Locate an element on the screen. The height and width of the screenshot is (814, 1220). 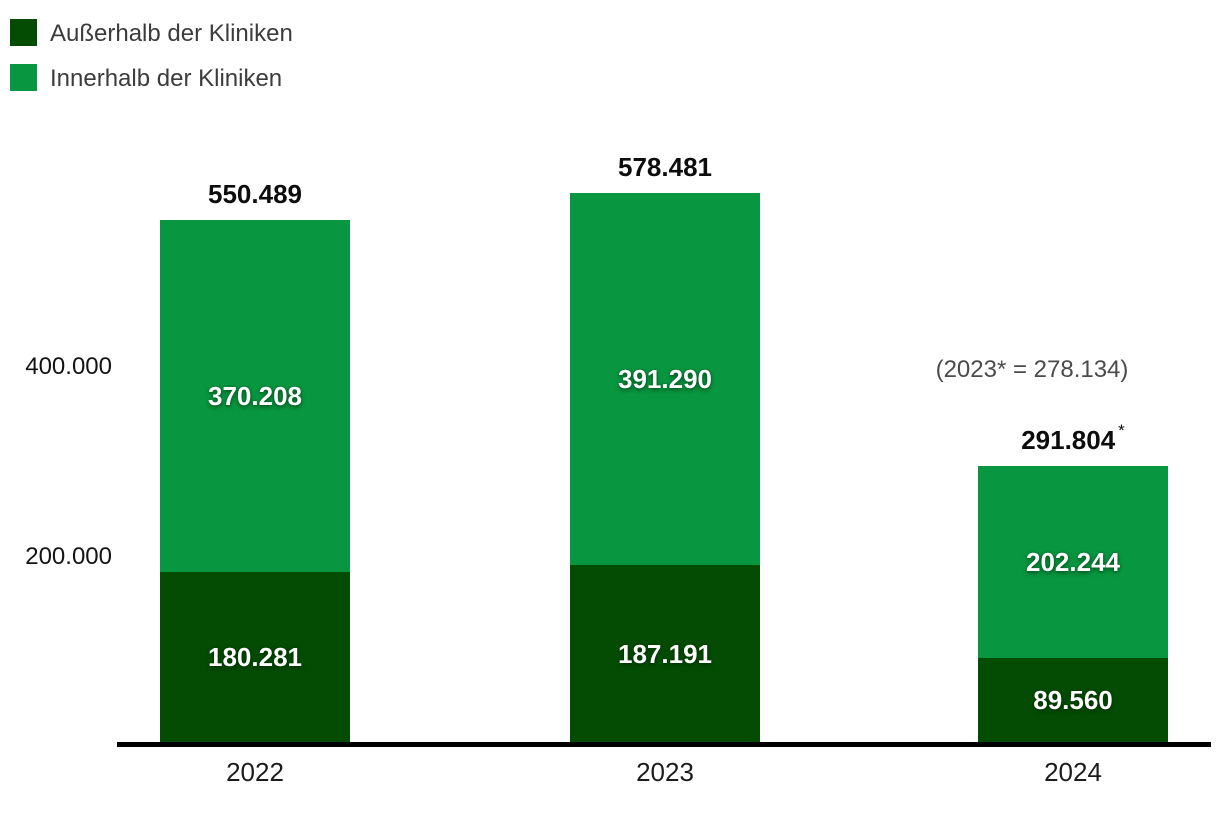
x-category-label-2023: 2023 is located at coordinates (665, 772).